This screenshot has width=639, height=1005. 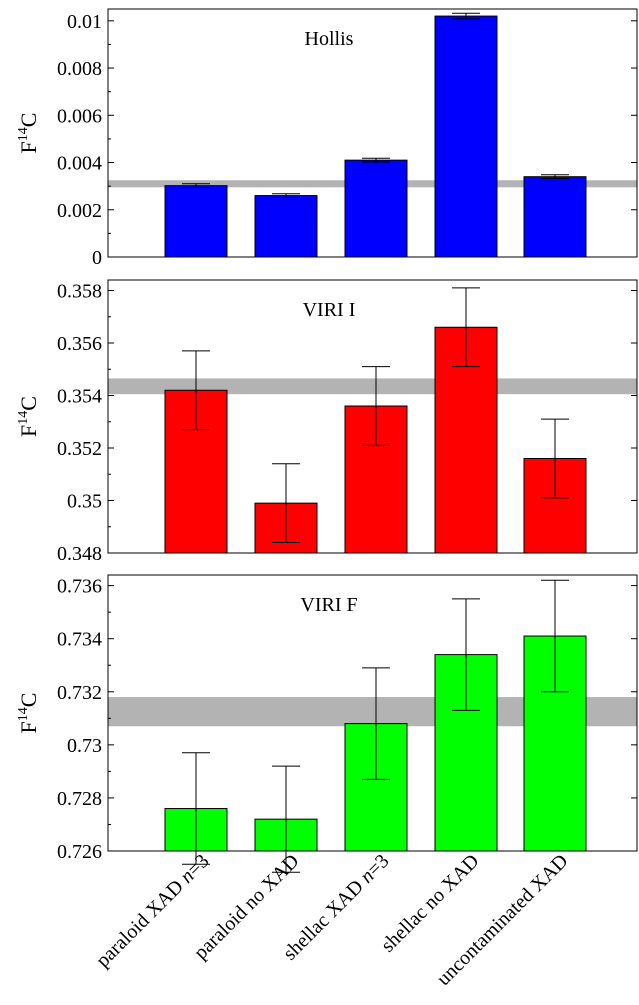 What do you see at coordinates (79, 449) in the screenshot?
I see `y-tick-label: 0.352` at bounding box center [79, 449].